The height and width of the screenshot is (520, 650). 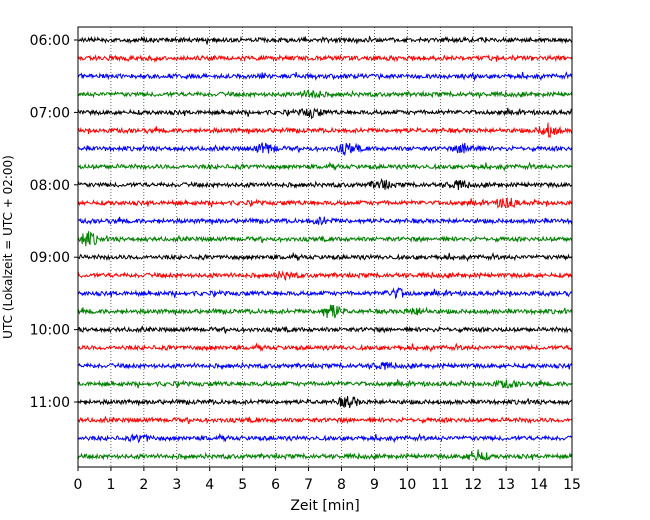 What do you see at coordinates (50, 331) in the screenshot?
I see `y-tick-label: 10:00` at bounding box center [50, 331].